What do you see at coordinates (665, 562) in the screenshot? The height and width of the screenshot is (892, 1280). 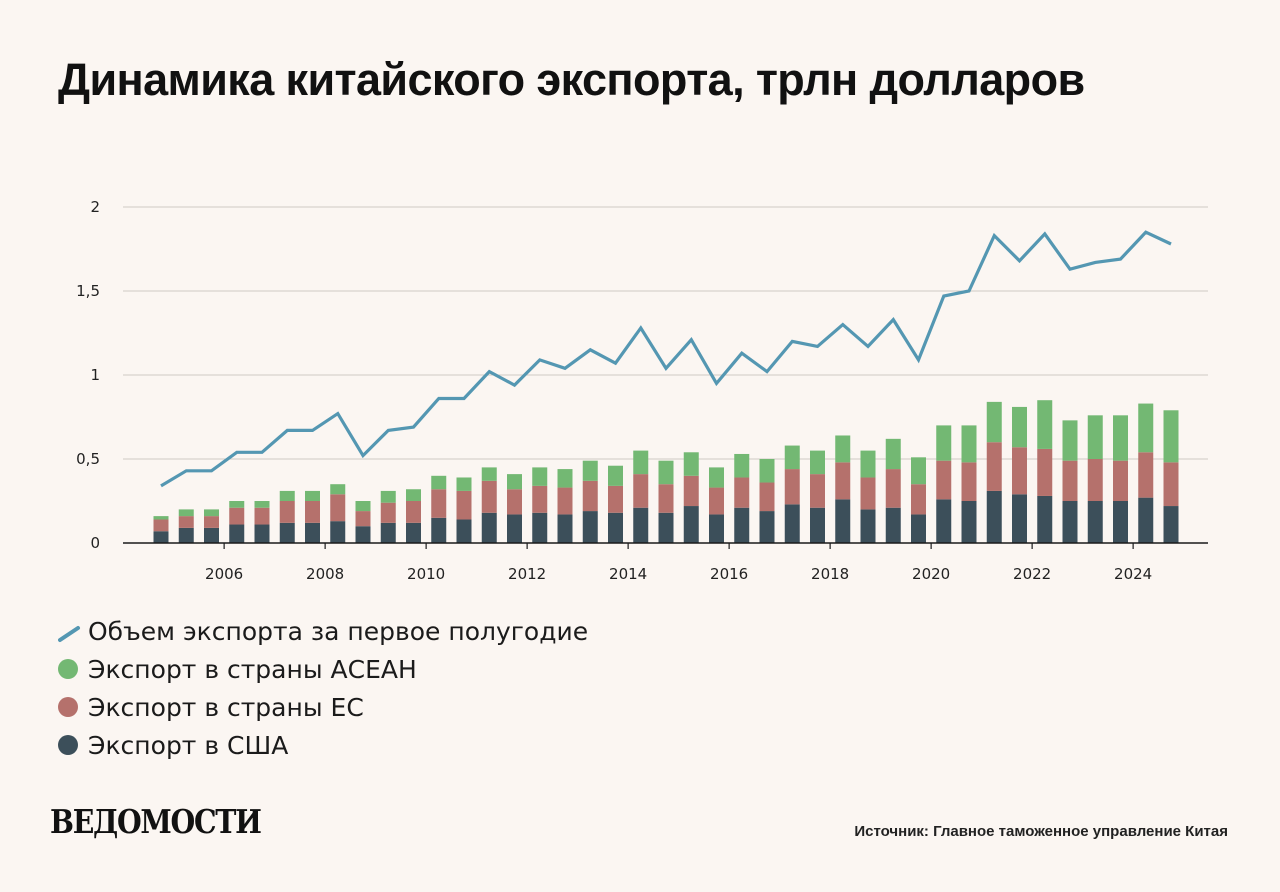 I see `x-axis: 2006 2008 2010 2012 2014 2016 2018 2020 2022 2024` at bounding box center [665, 562].